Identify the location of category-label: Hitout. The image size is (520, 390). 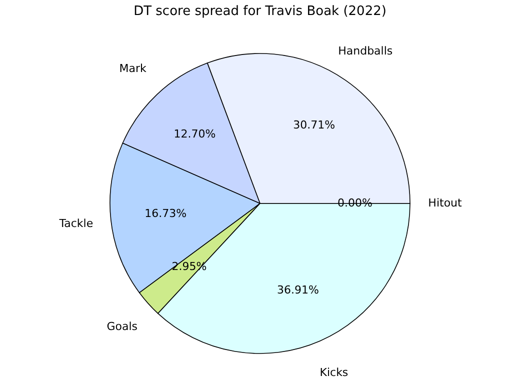
(445, 203).